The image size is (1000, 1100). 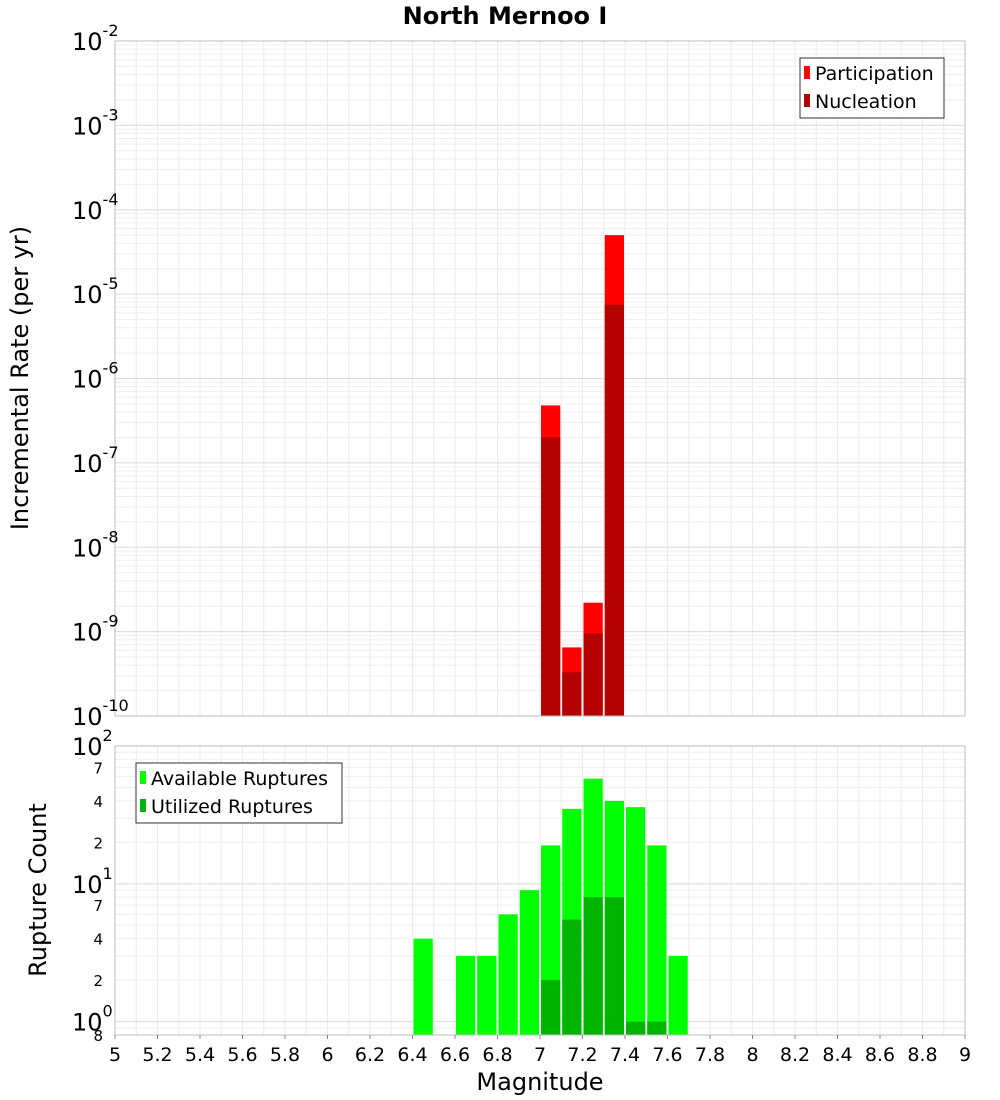 I want to click on y-tick-label: 10⁻⁶, so click(x=95, y=376).